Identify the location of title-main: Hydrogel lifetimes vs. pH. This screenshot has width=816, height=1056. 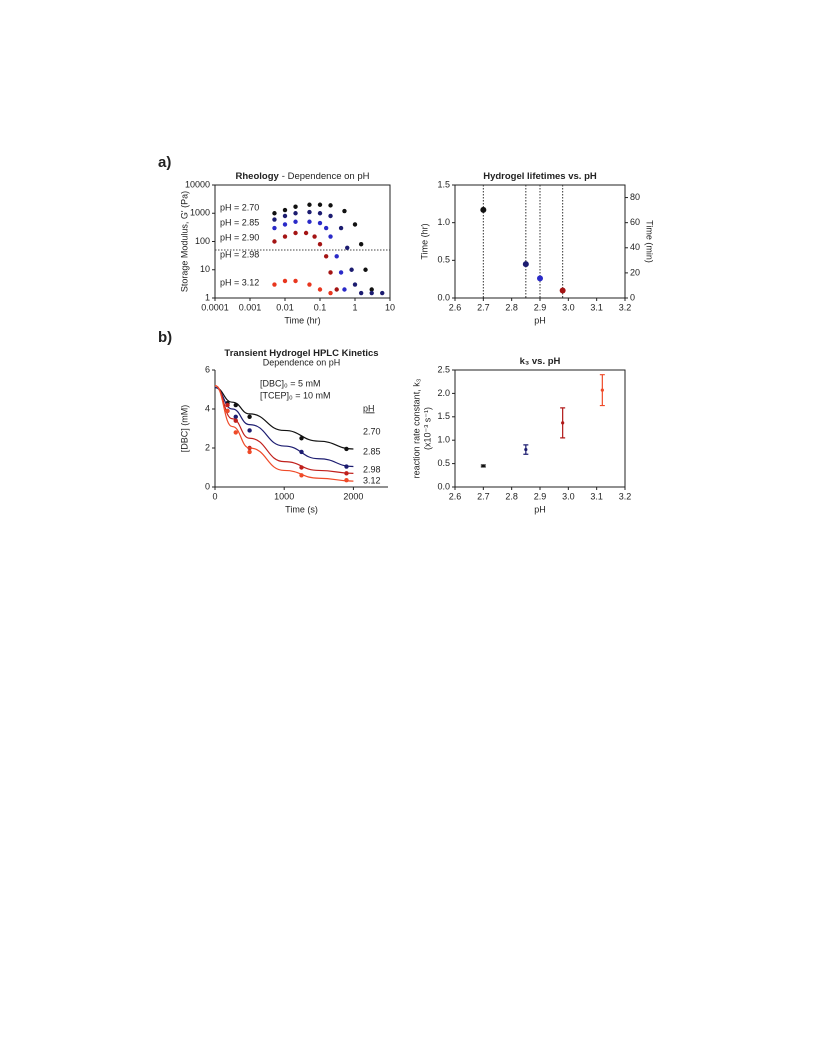
(540, 176).